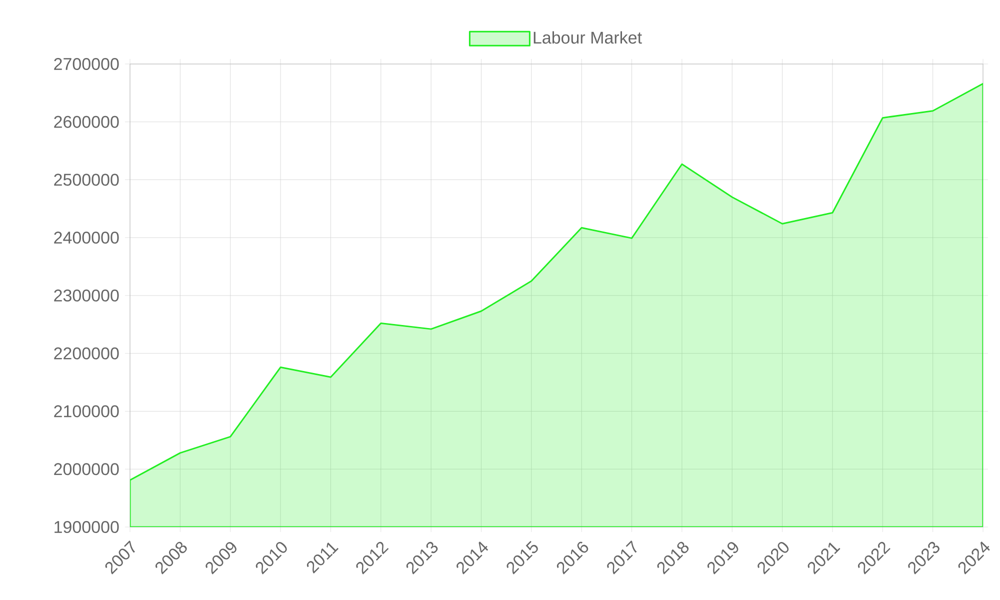  What do you see at coordinates (86, 295) in the screenshot?
I see `y-tick-label: 2300000` at bounding box center [86, 295].